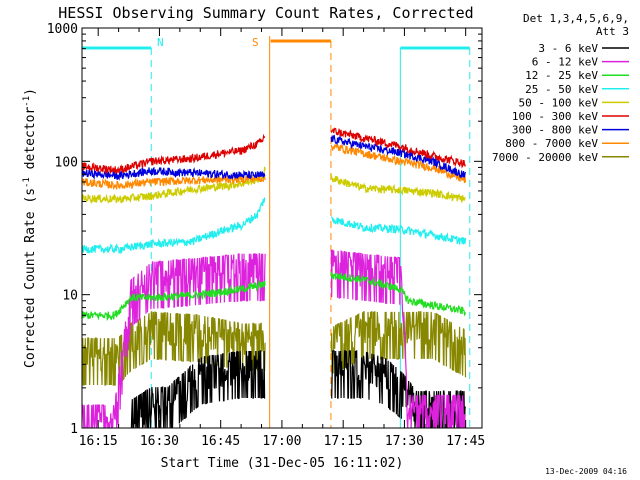 This screenshot has height=480, width=640. Describe the element at coordinates (66, 162) in the screenshot. I see `y-tick-label: 100` at that location.